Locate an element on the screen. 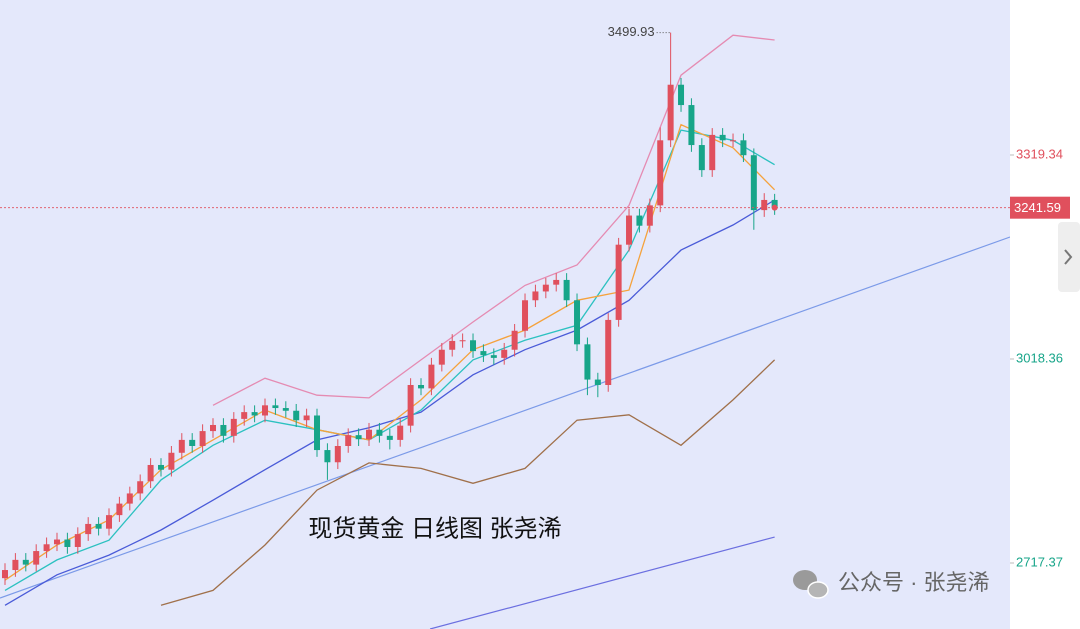 Image resolution: width=1080 pixels, height=629 pixels. watermark: 公众号 · 张尧浠 is located at coordinates (914, 582).